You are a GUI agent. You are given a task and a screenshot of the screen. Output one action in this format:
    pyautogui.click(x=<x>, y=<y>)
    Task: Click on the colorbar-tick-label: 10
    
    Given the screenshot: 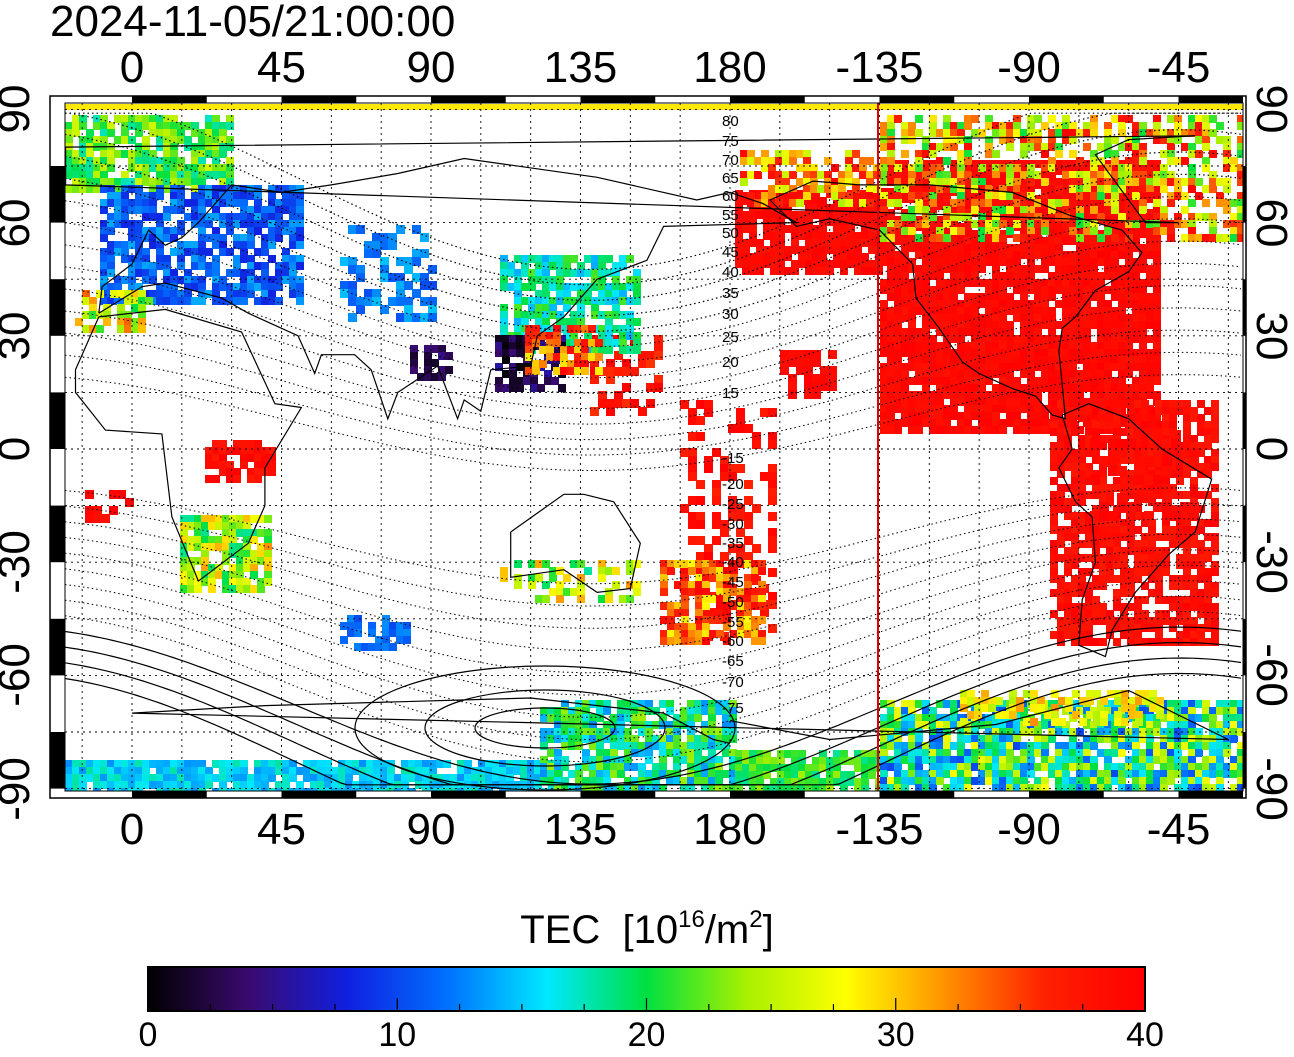 What is the action you would take?
    pyautogui.click(x=397, y=1035)
    